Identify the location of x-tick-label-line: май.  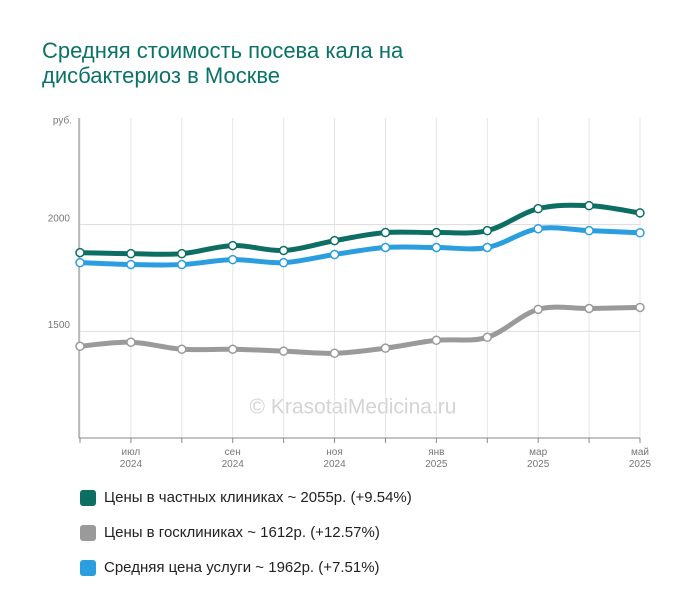
(640, 452).